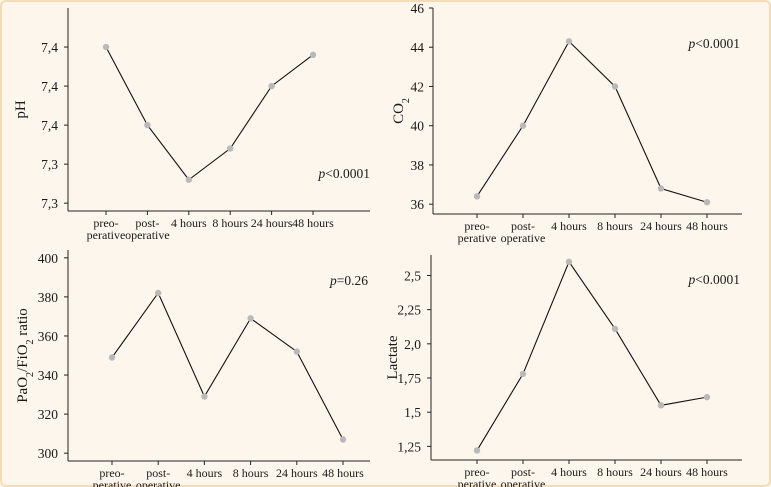  Describe the element at coordinates (412, 412) in the screenshot. I see `y-tick-label: 1,5` at that location.